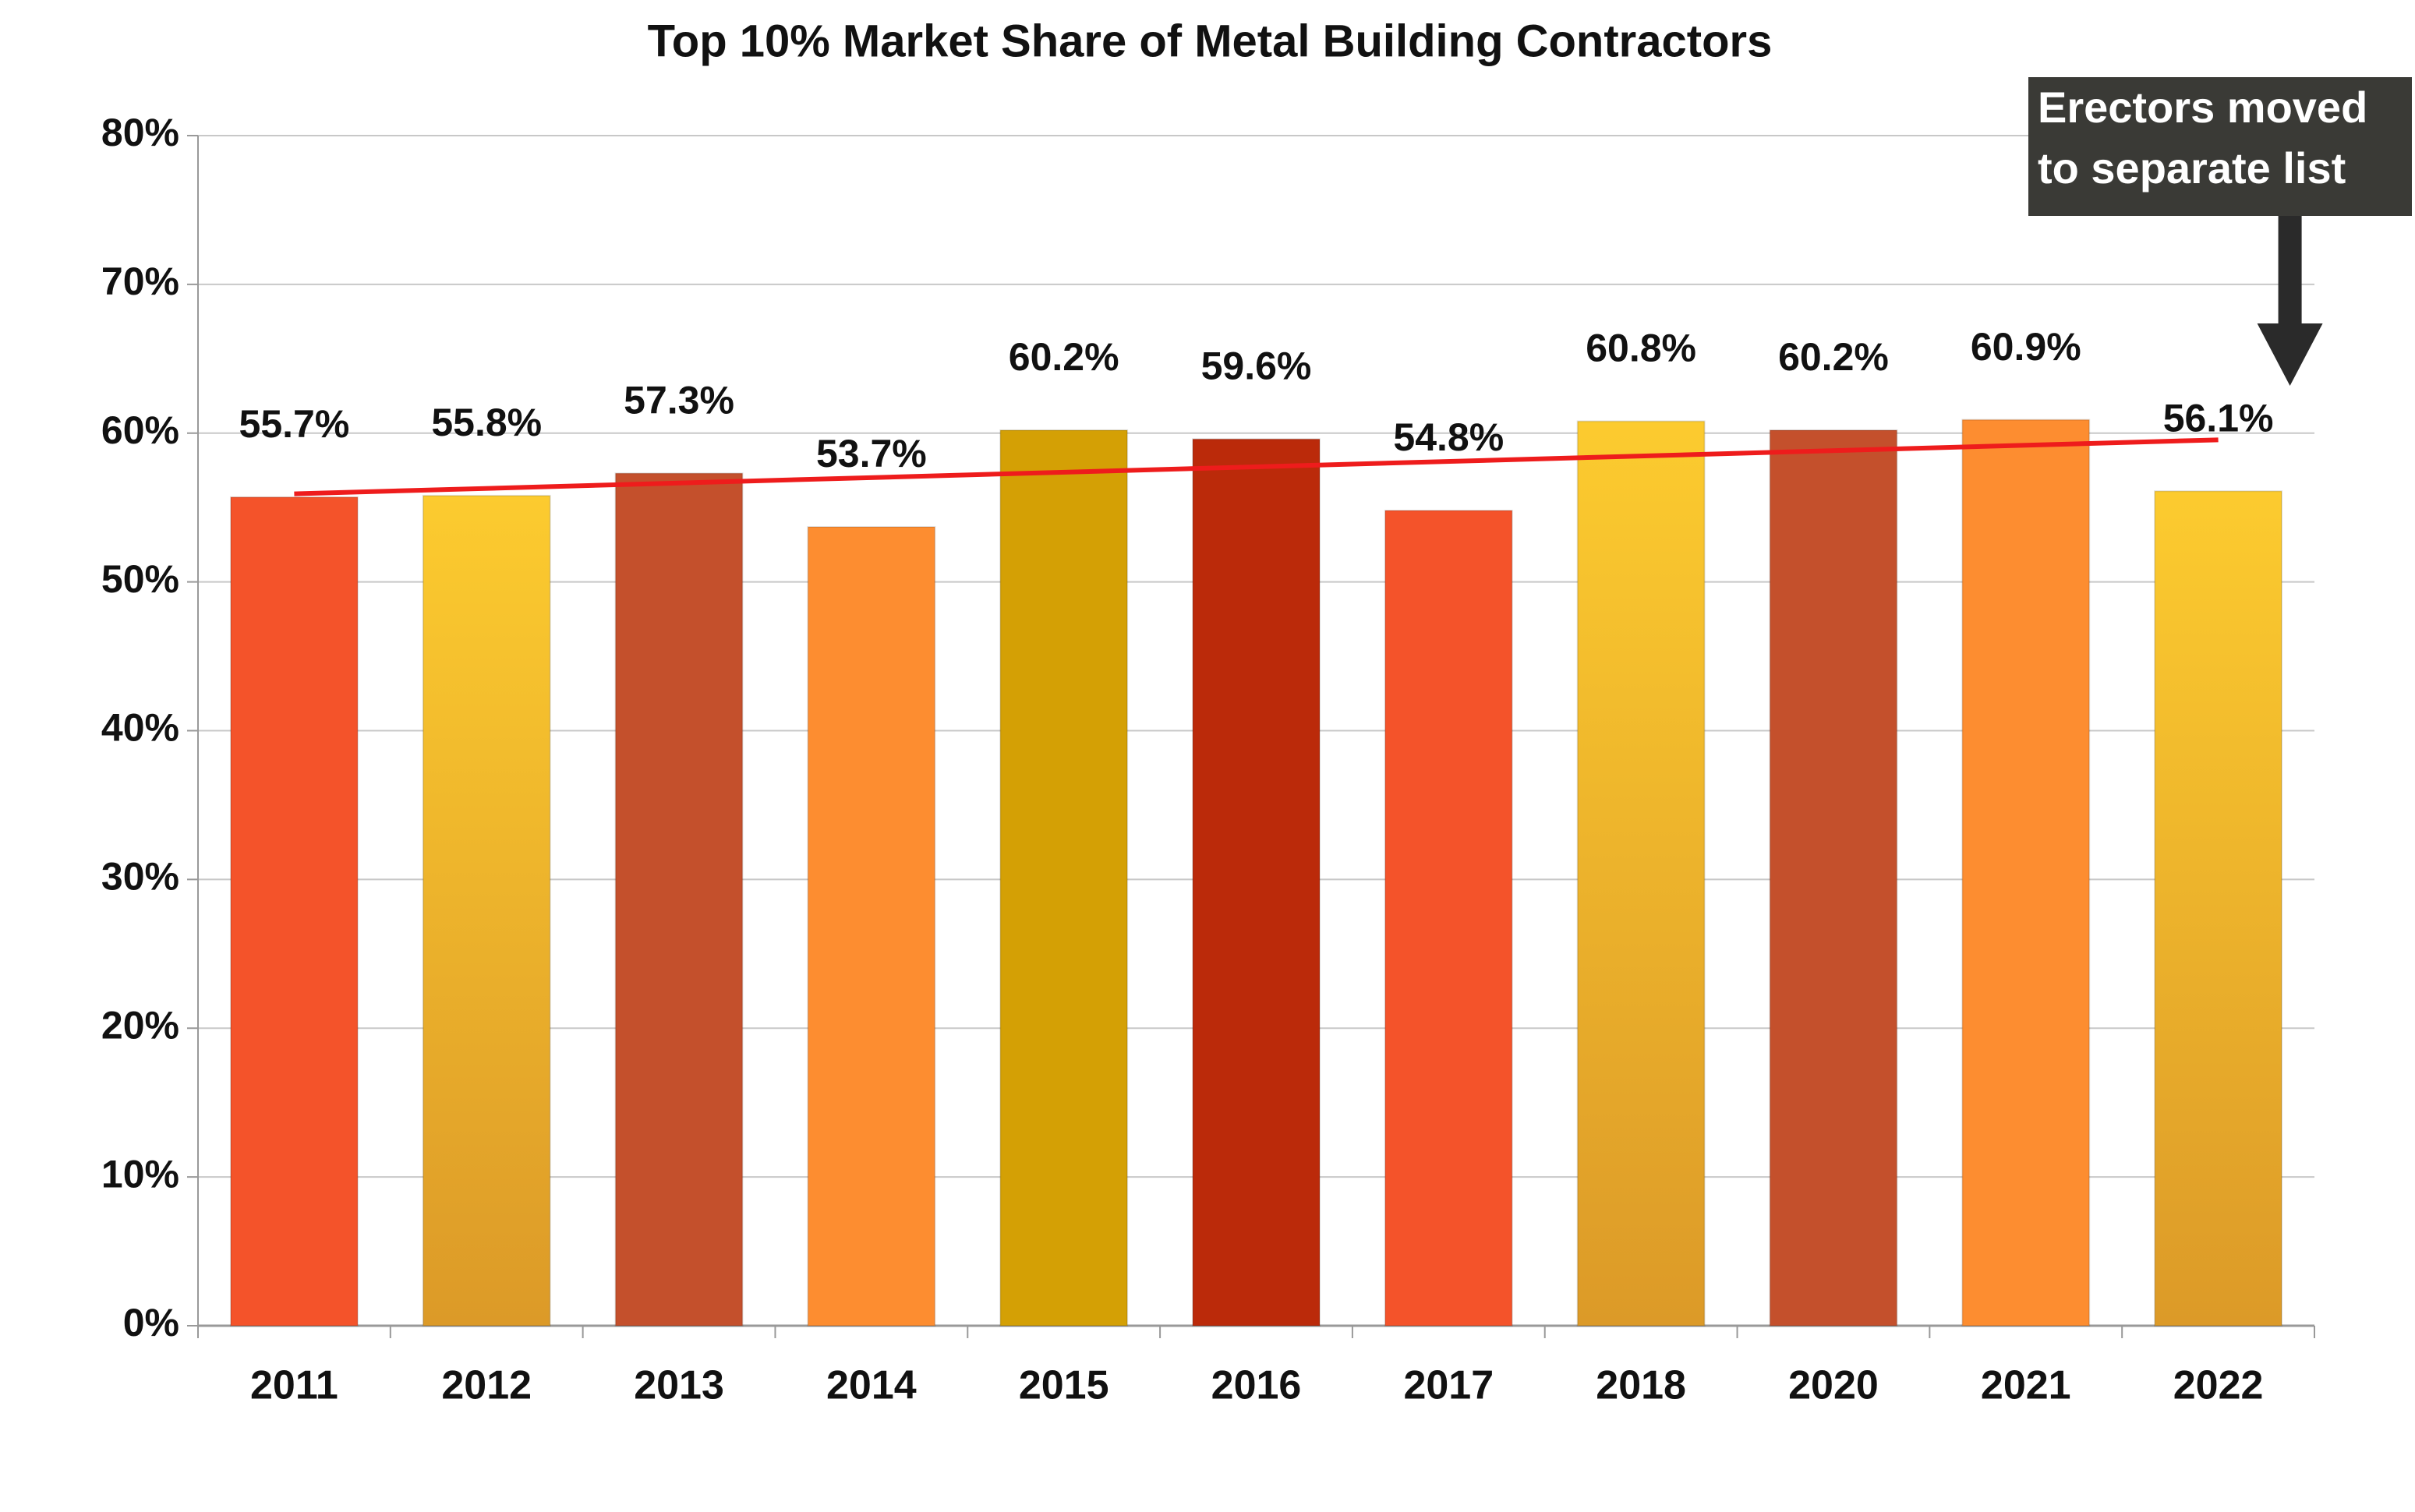  Describe the element at coordinates (140, 877) in the screenshot. I see `y-tick-label: 30%` at that location.